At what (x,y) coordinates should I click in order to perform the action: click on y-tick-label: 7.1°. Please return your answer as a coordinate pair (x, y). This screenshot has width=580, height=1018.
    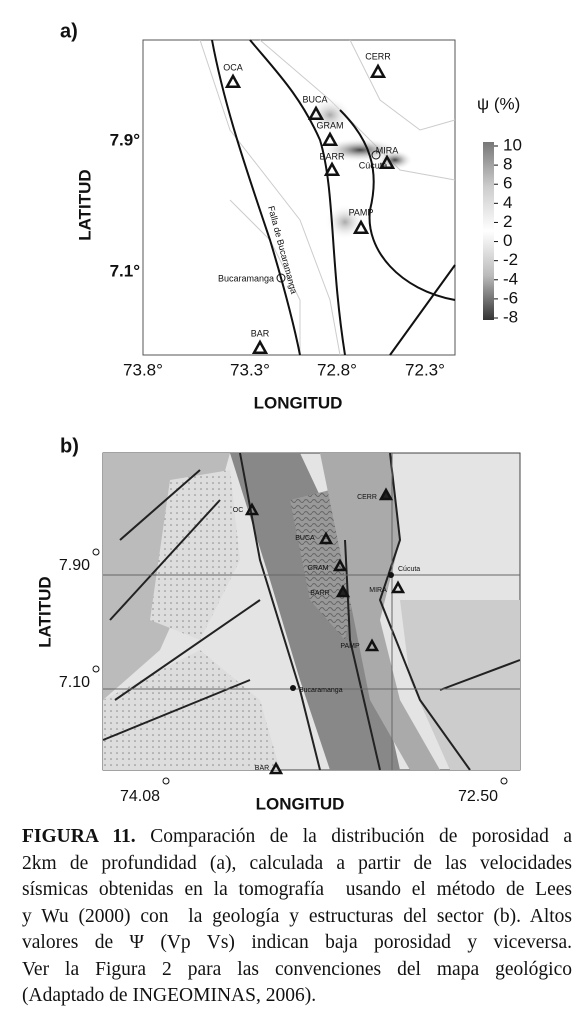
    Looking at the image, I should click on (125, 270).